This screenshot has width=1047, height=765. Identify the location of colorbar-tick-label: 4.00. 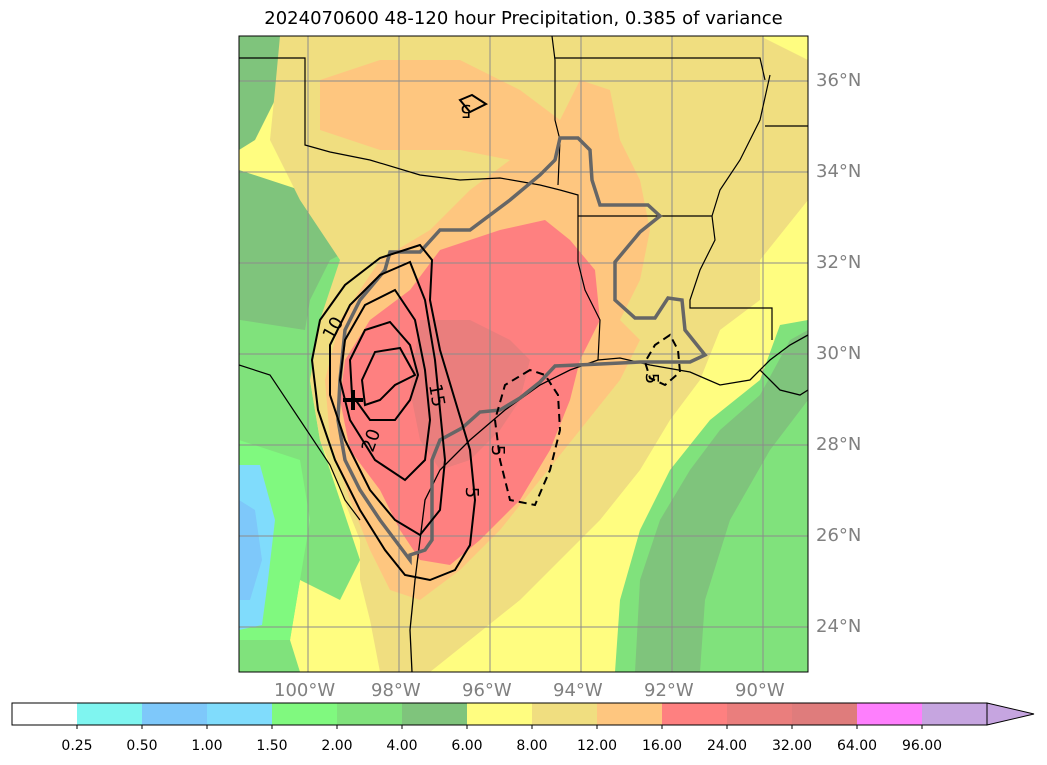
(402, 746).